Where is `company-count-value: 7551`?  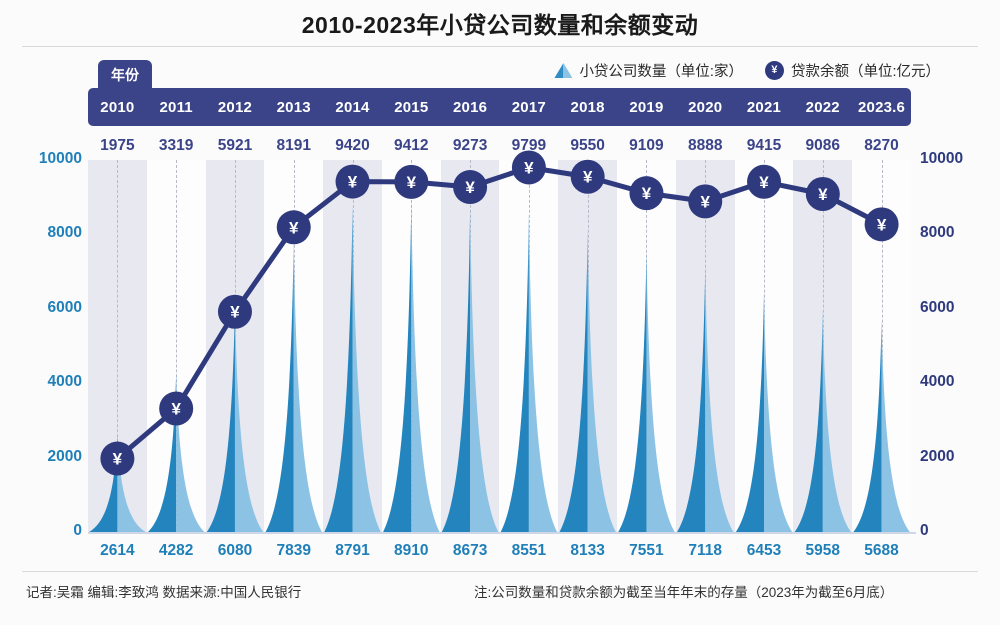
company-count-value: 7551 is located at coordinates (646, 550).